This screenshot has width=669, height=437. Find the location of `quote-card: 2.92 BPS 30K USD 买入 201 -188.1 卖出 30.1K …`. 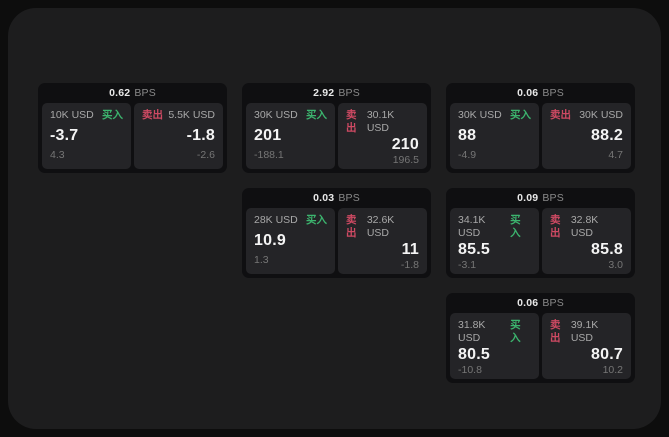

quote-card: 2.92 BPS 30K USD 买入 201 -188.1 卖出 30.1K … is located at coordinates (336, 128).